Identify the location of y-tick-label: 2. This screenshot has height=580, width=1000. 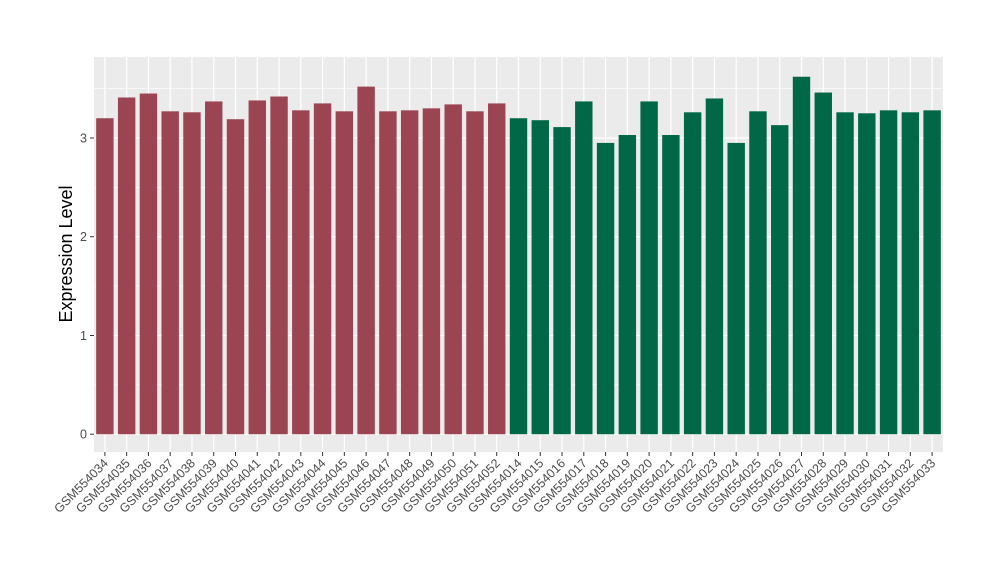
(83, 237).